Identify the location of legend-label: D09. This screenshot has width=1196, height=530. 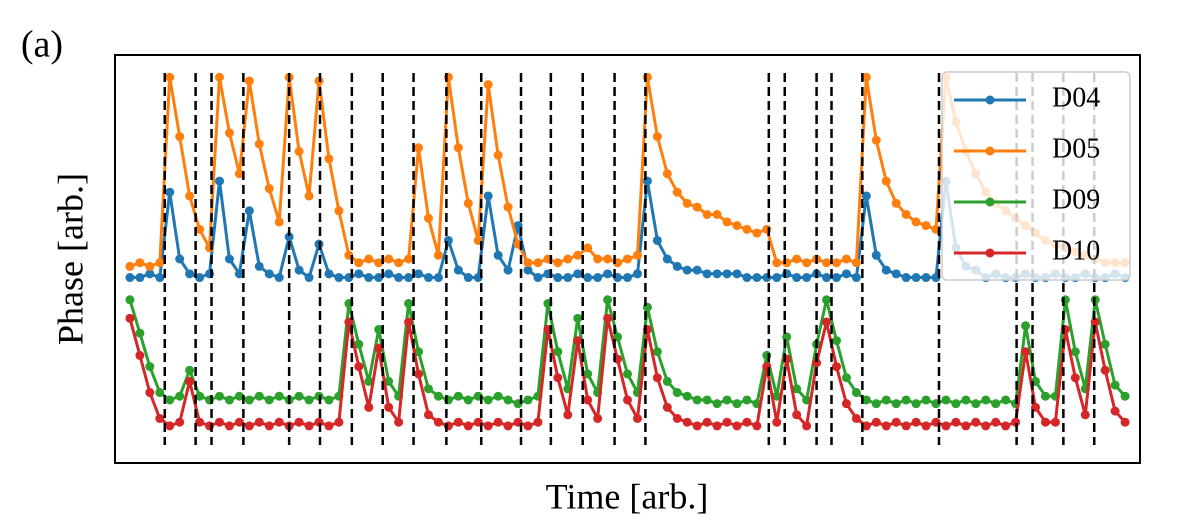
(1076, 199).